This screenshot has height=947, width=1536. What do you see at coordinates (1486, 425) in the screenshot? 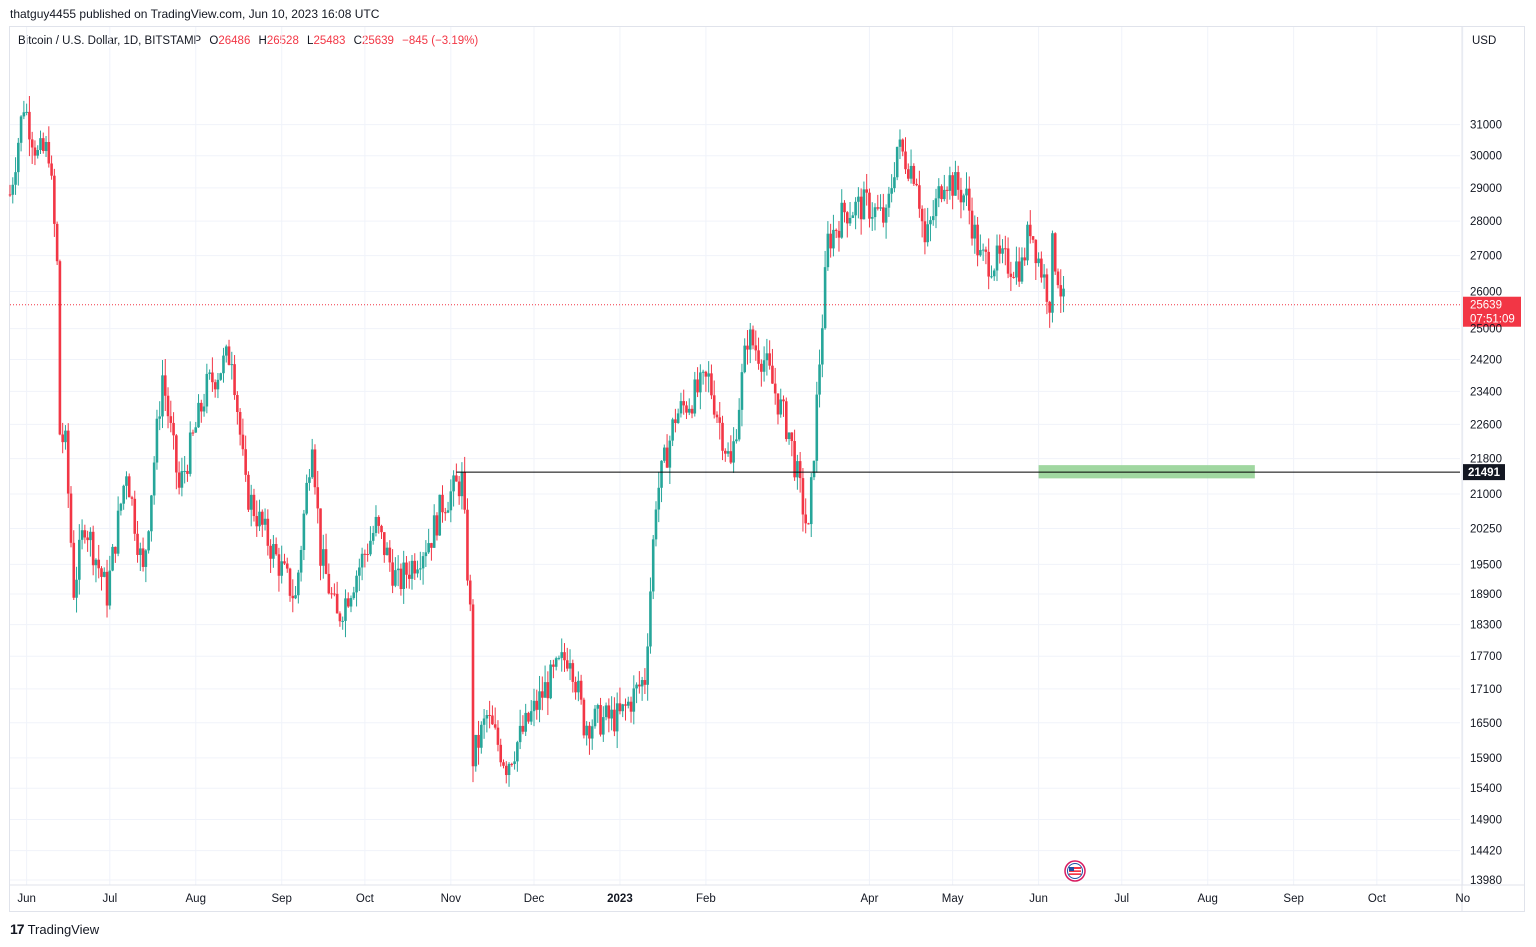
I see `y-tick-label: 22600` at bounding box center [1486, 425].